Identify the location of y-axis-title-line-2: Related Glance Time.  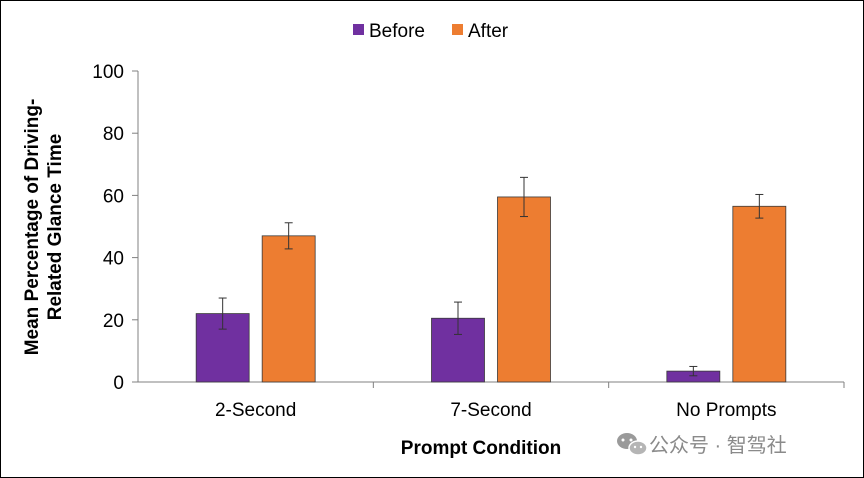
(55, 227).